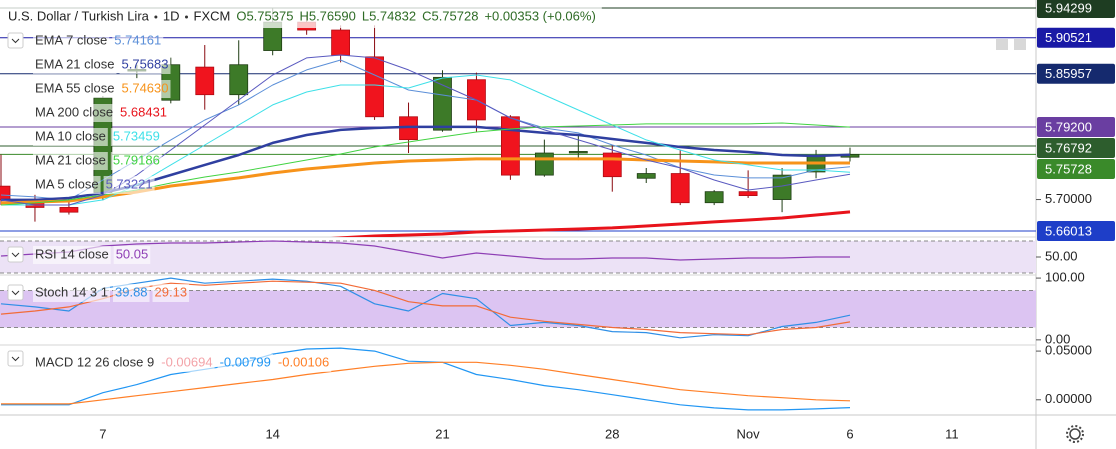 The height and width of the screenshot is (449, 1116). I want to click on header-text: 1D, so click(171, 15).